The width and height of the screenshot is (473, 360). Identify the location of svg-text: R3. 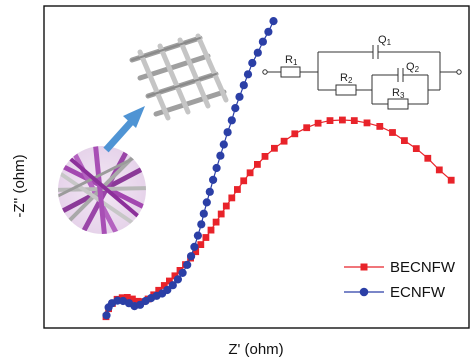
(398, 93).